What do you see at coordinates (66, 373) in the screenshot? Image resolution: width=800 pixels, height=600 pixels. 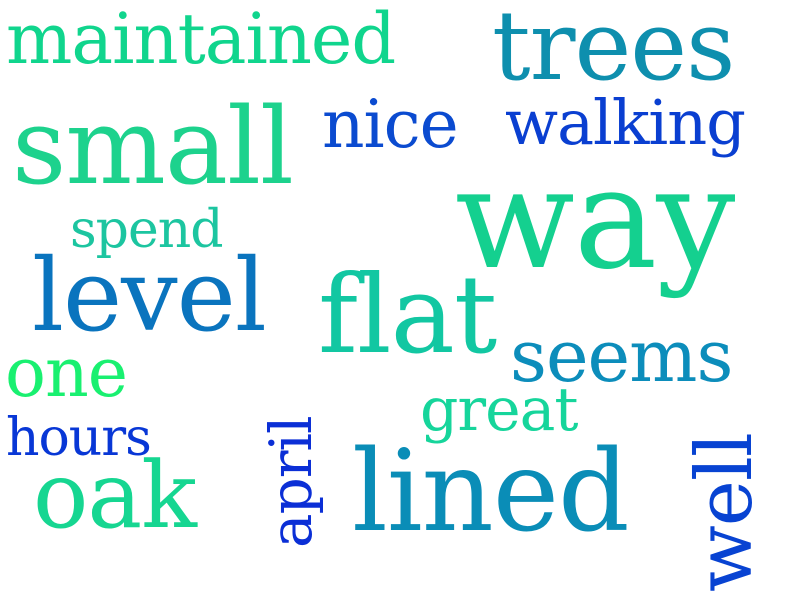 I see `word-one: one` at bounding box center [66, 373].